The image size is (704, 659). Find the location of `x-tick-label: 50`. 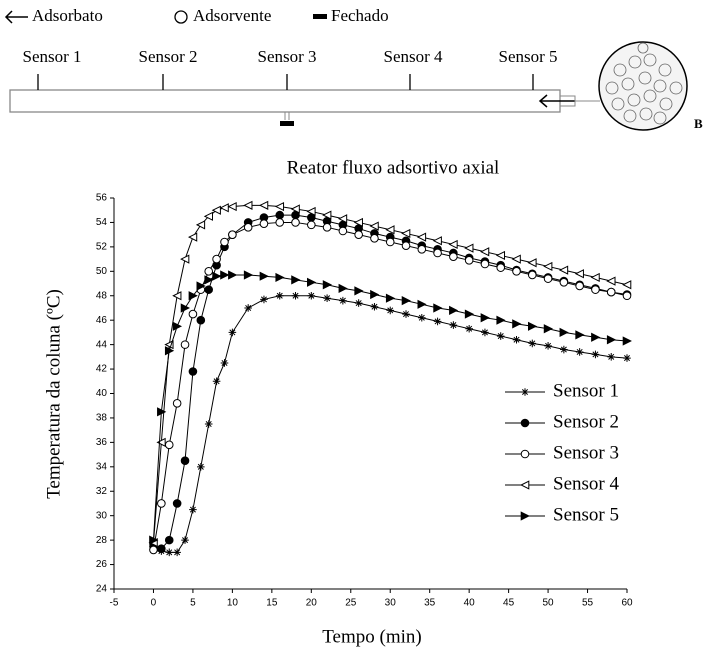

x-tick-label: 50 is located at coordinates (549, 603).